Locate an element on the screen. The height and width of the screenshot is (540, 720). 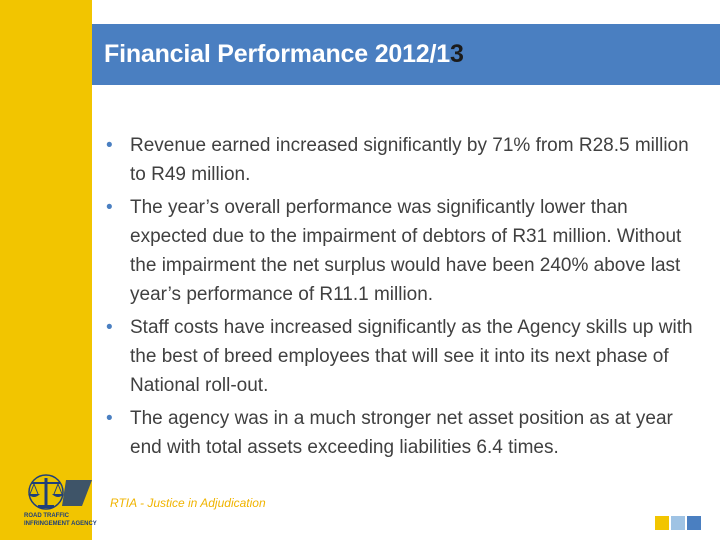
left-accent-bar is located at coordinates (46, 270).